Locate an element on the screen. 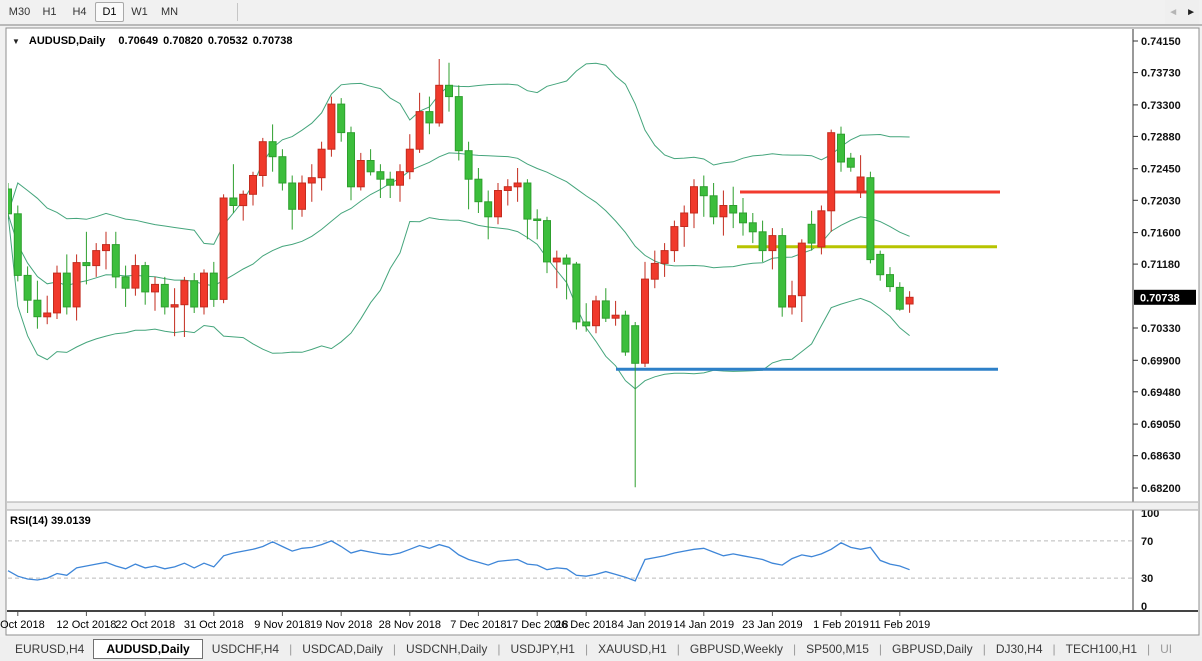 The height and width of the screenshot is (661, 1202). ohlc-high: 0.70820 is located at coordinates (183, 41).